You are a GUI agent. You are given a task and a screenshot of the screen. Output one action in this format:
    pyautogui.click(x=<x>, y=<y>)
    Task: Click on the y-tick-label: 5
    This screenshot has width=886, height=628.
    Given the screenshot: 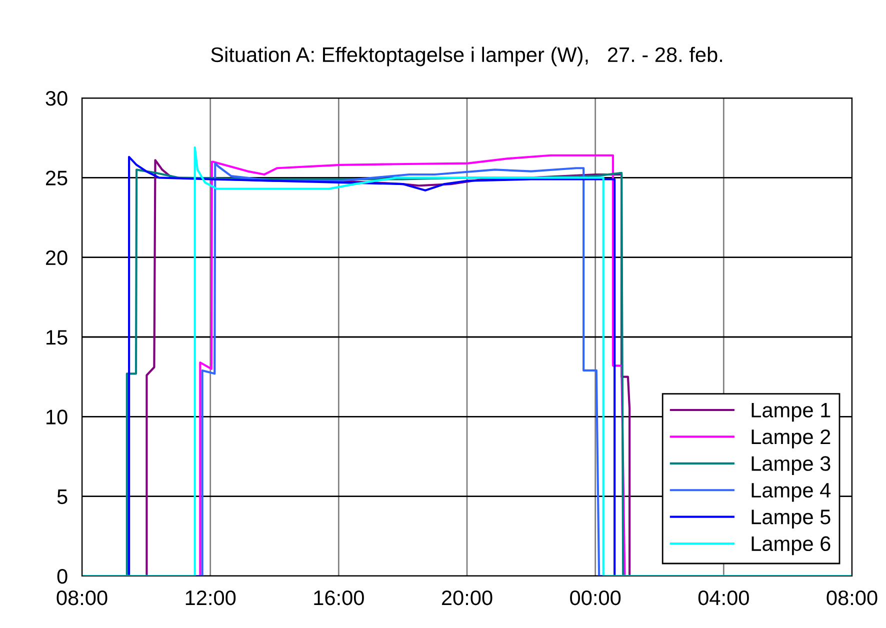 What is the action you would take?
    pyautogui.click(x=62, y=497)
    